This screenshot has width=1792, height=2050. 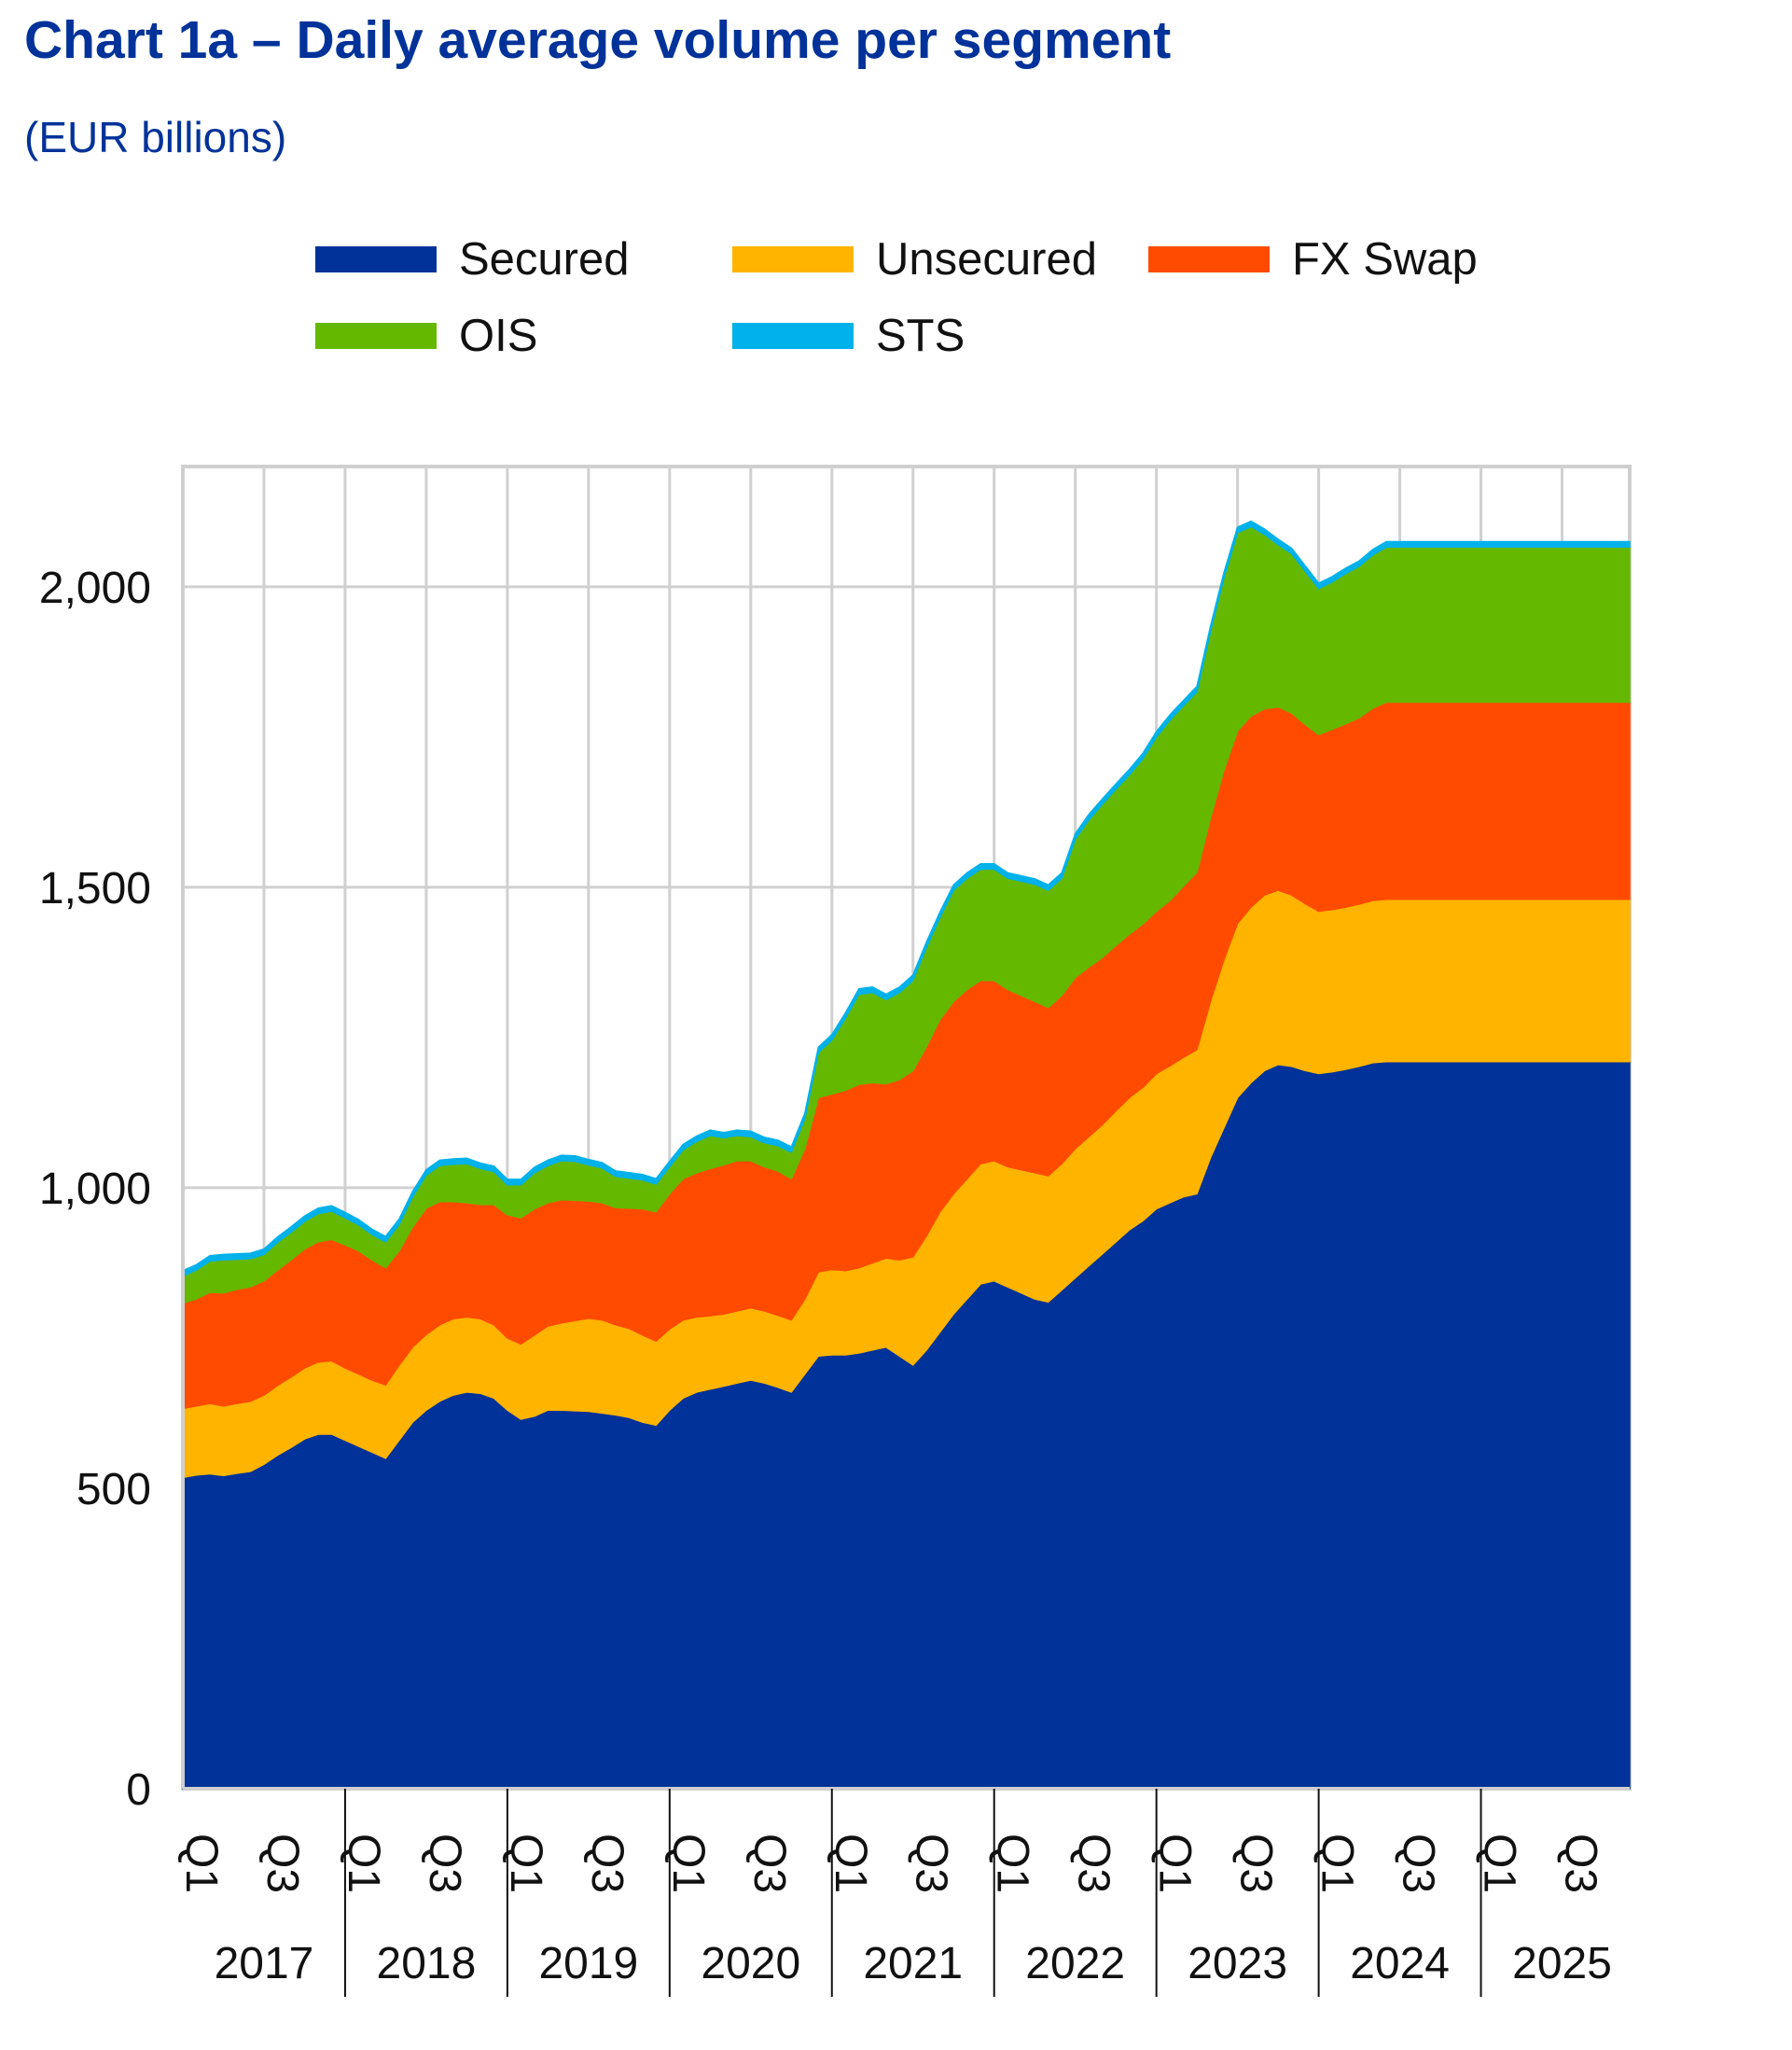 I want to click on legend-item-sts: STS, so click(x=848, y=336).